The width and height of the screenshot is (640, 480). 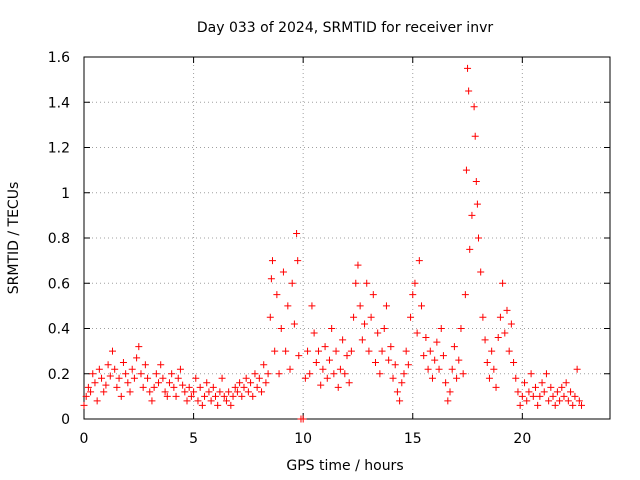 What do you see at coordinates (59, 330) in the screenshot?
I see `y-tick-label: 0.4` at bounding box center [59, 330].